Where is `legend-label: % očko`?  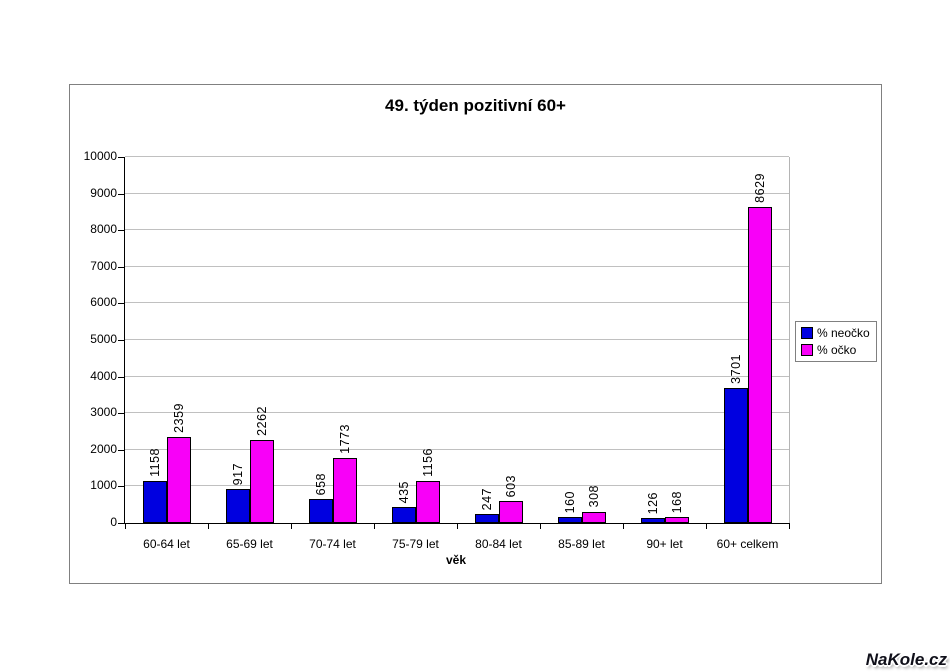 legend-label: % očko is located at coordinates (837, 350).